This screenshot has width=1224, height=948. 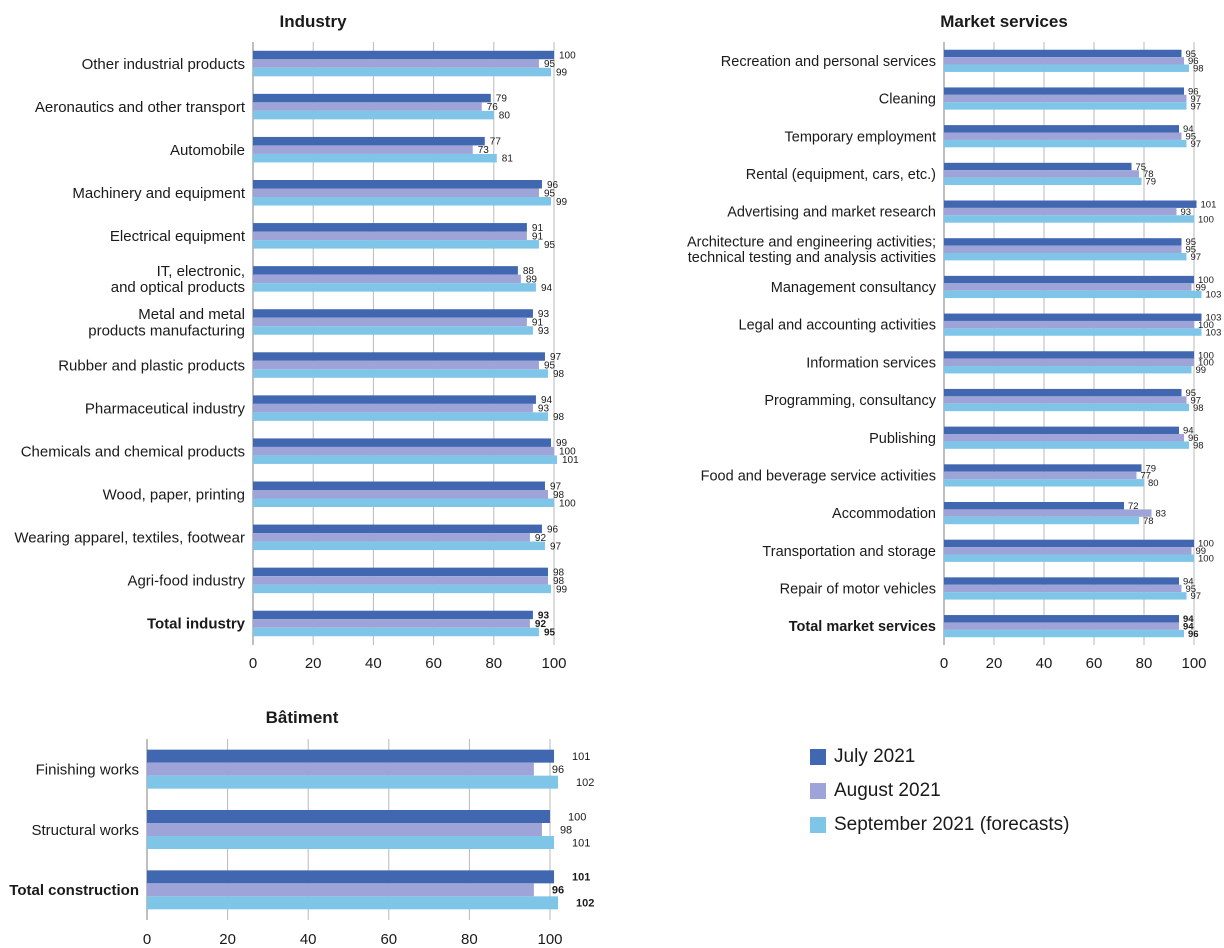 What do you see at coordinates (861, 137) in the screenshot?
I see `market-services-category-label: Temporary employment` at bounding box center [861, 137].